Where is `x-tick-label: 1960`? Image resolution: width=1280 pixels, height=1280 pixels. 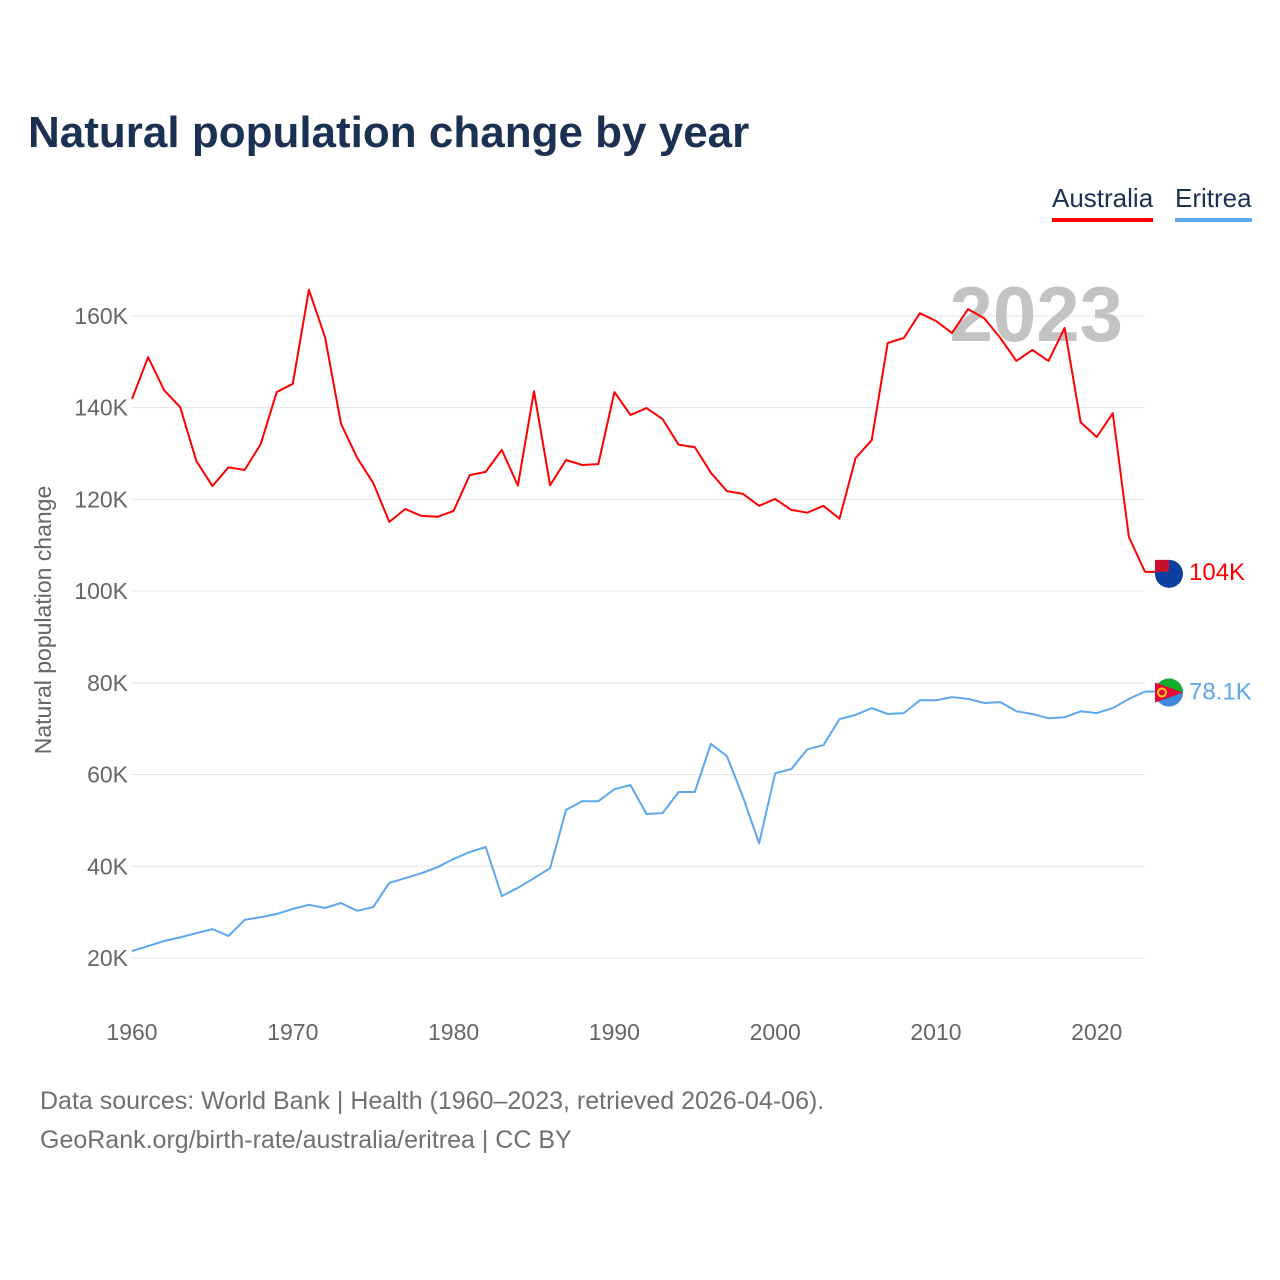 x-tick-label: 1960 is located at coordinates (131, 1032).